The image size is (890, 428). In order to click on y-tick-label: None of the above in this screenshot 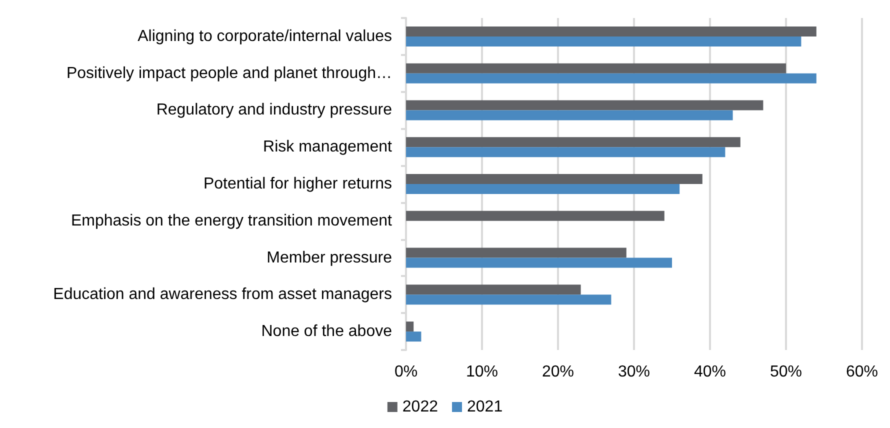, I will do `click(326, 331)`.